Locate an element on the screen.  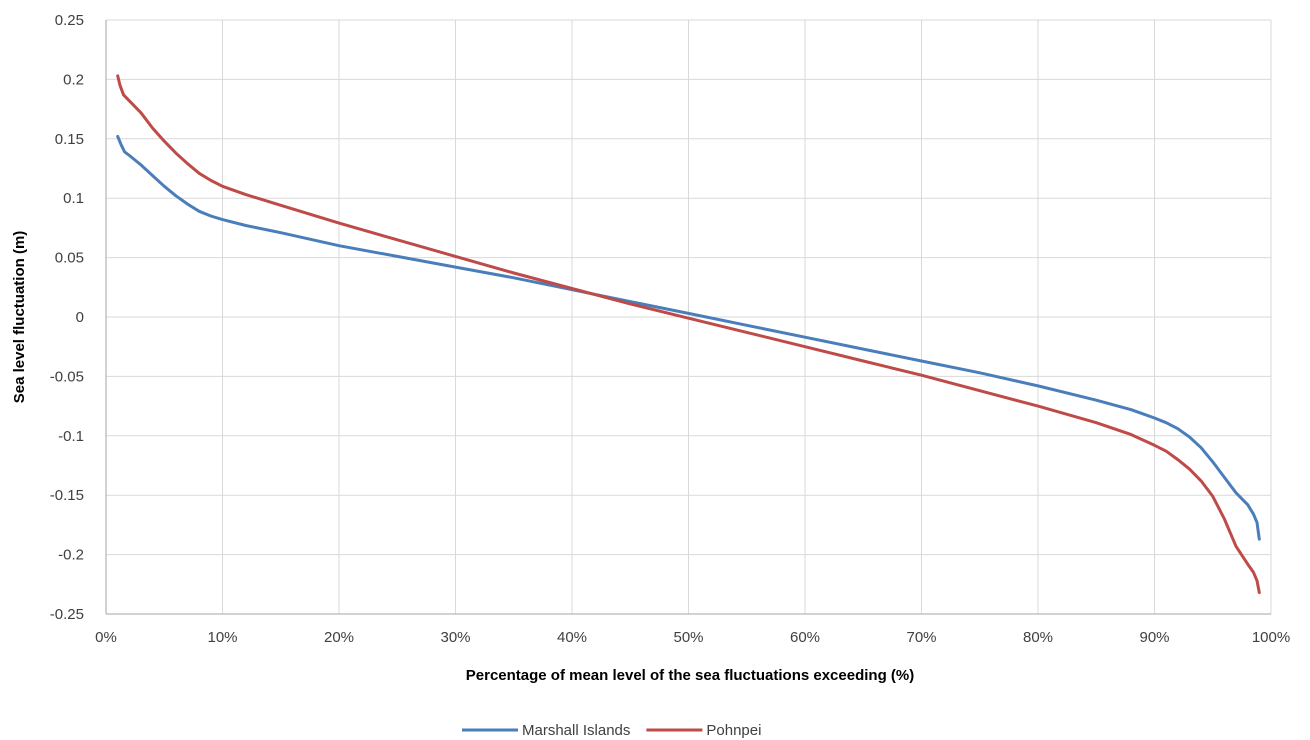
y-tick-label: 0 is located at coordinates (80, 317).